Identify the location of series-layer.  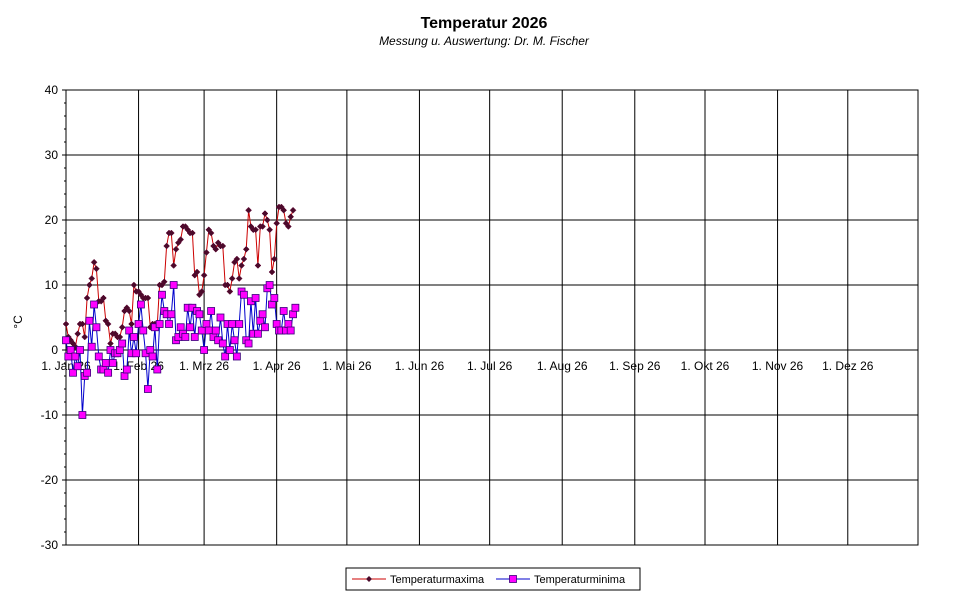
(181, 311).